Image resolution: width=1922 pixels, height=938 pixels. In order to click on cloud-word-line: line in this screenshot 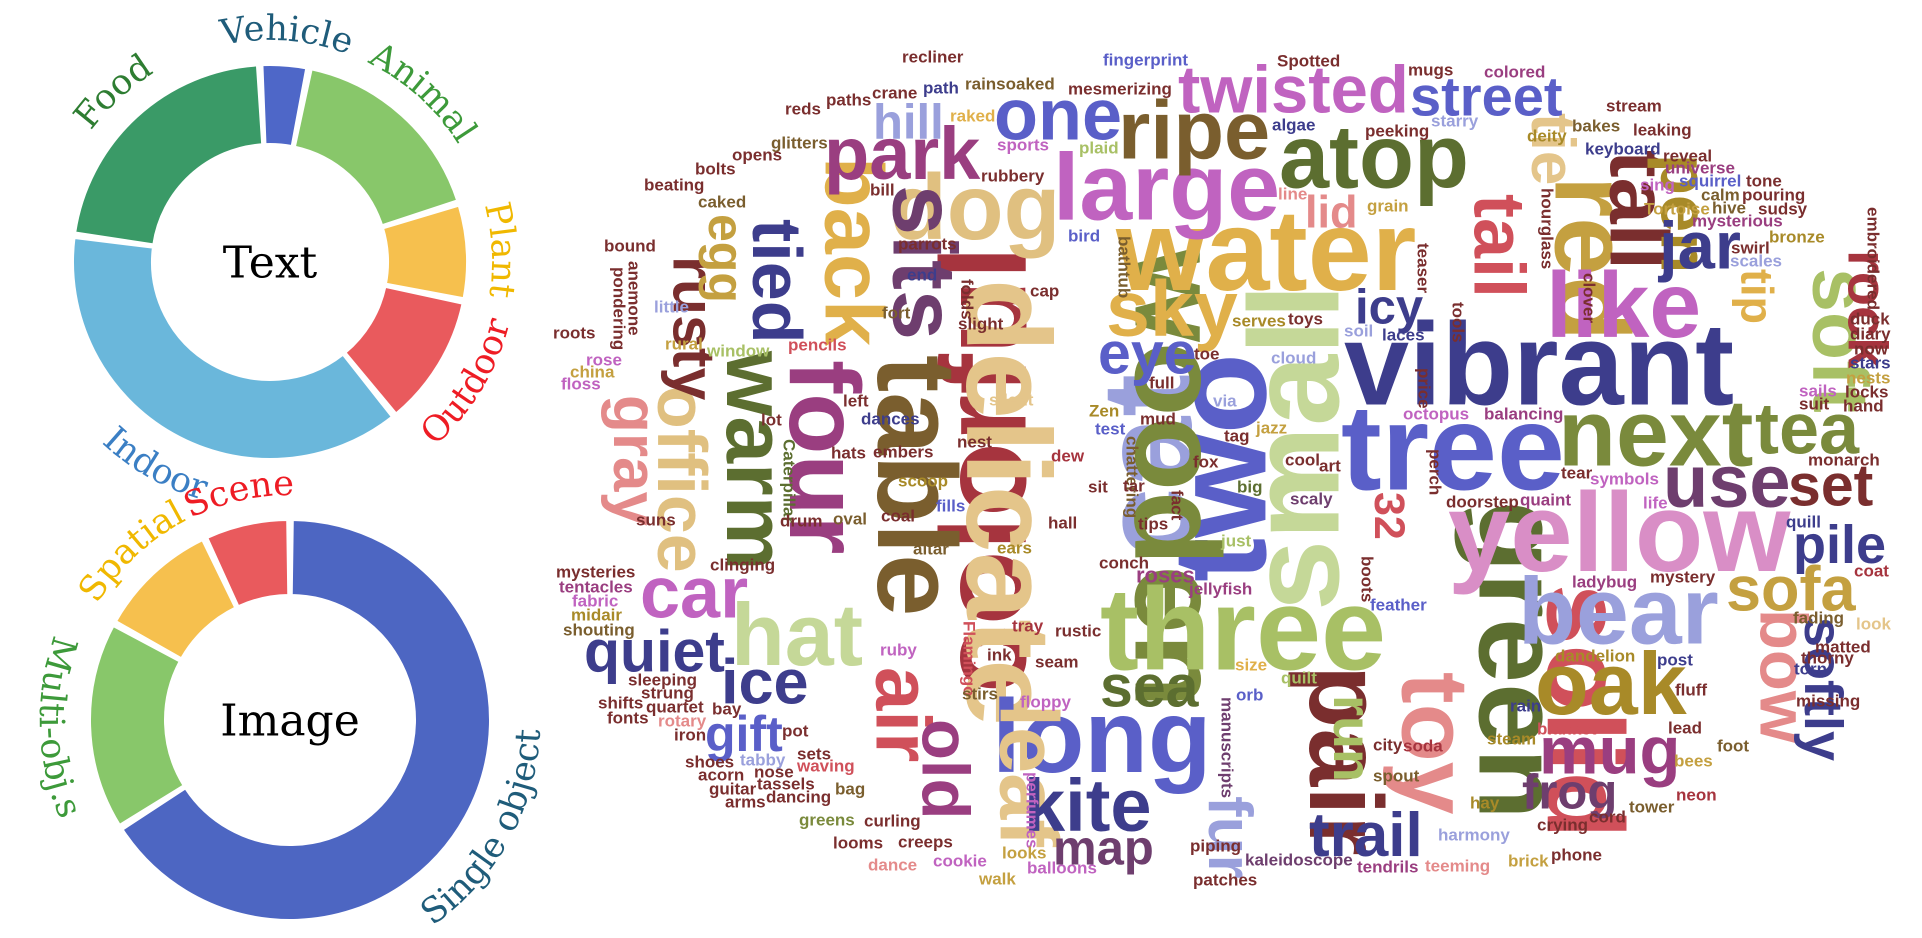, I will do `click(1292, 194)`.